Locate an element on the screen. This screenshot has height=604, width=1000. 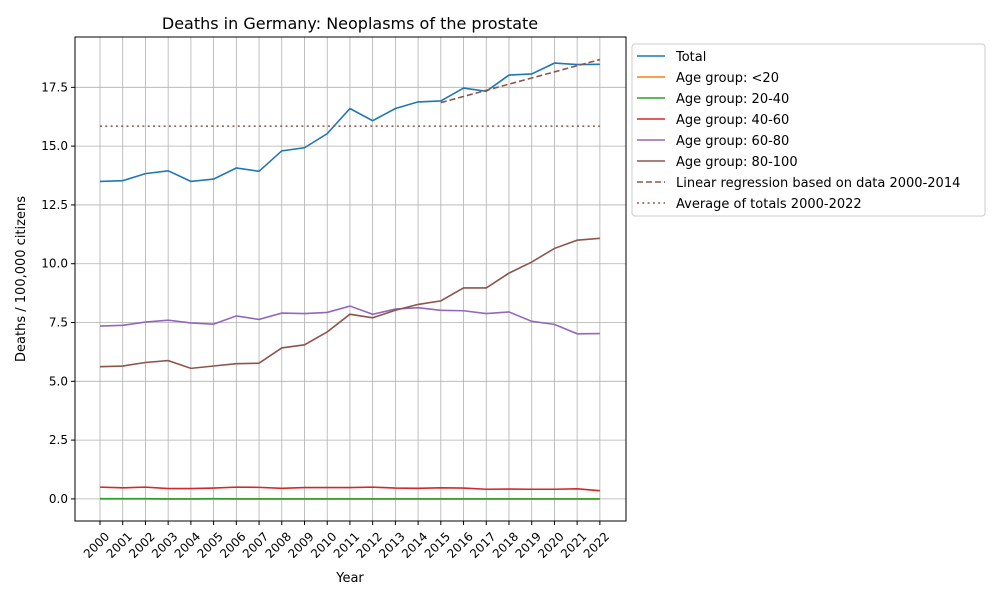
legend-label: Age group: 40-60 is located at coordinates (732, 120).